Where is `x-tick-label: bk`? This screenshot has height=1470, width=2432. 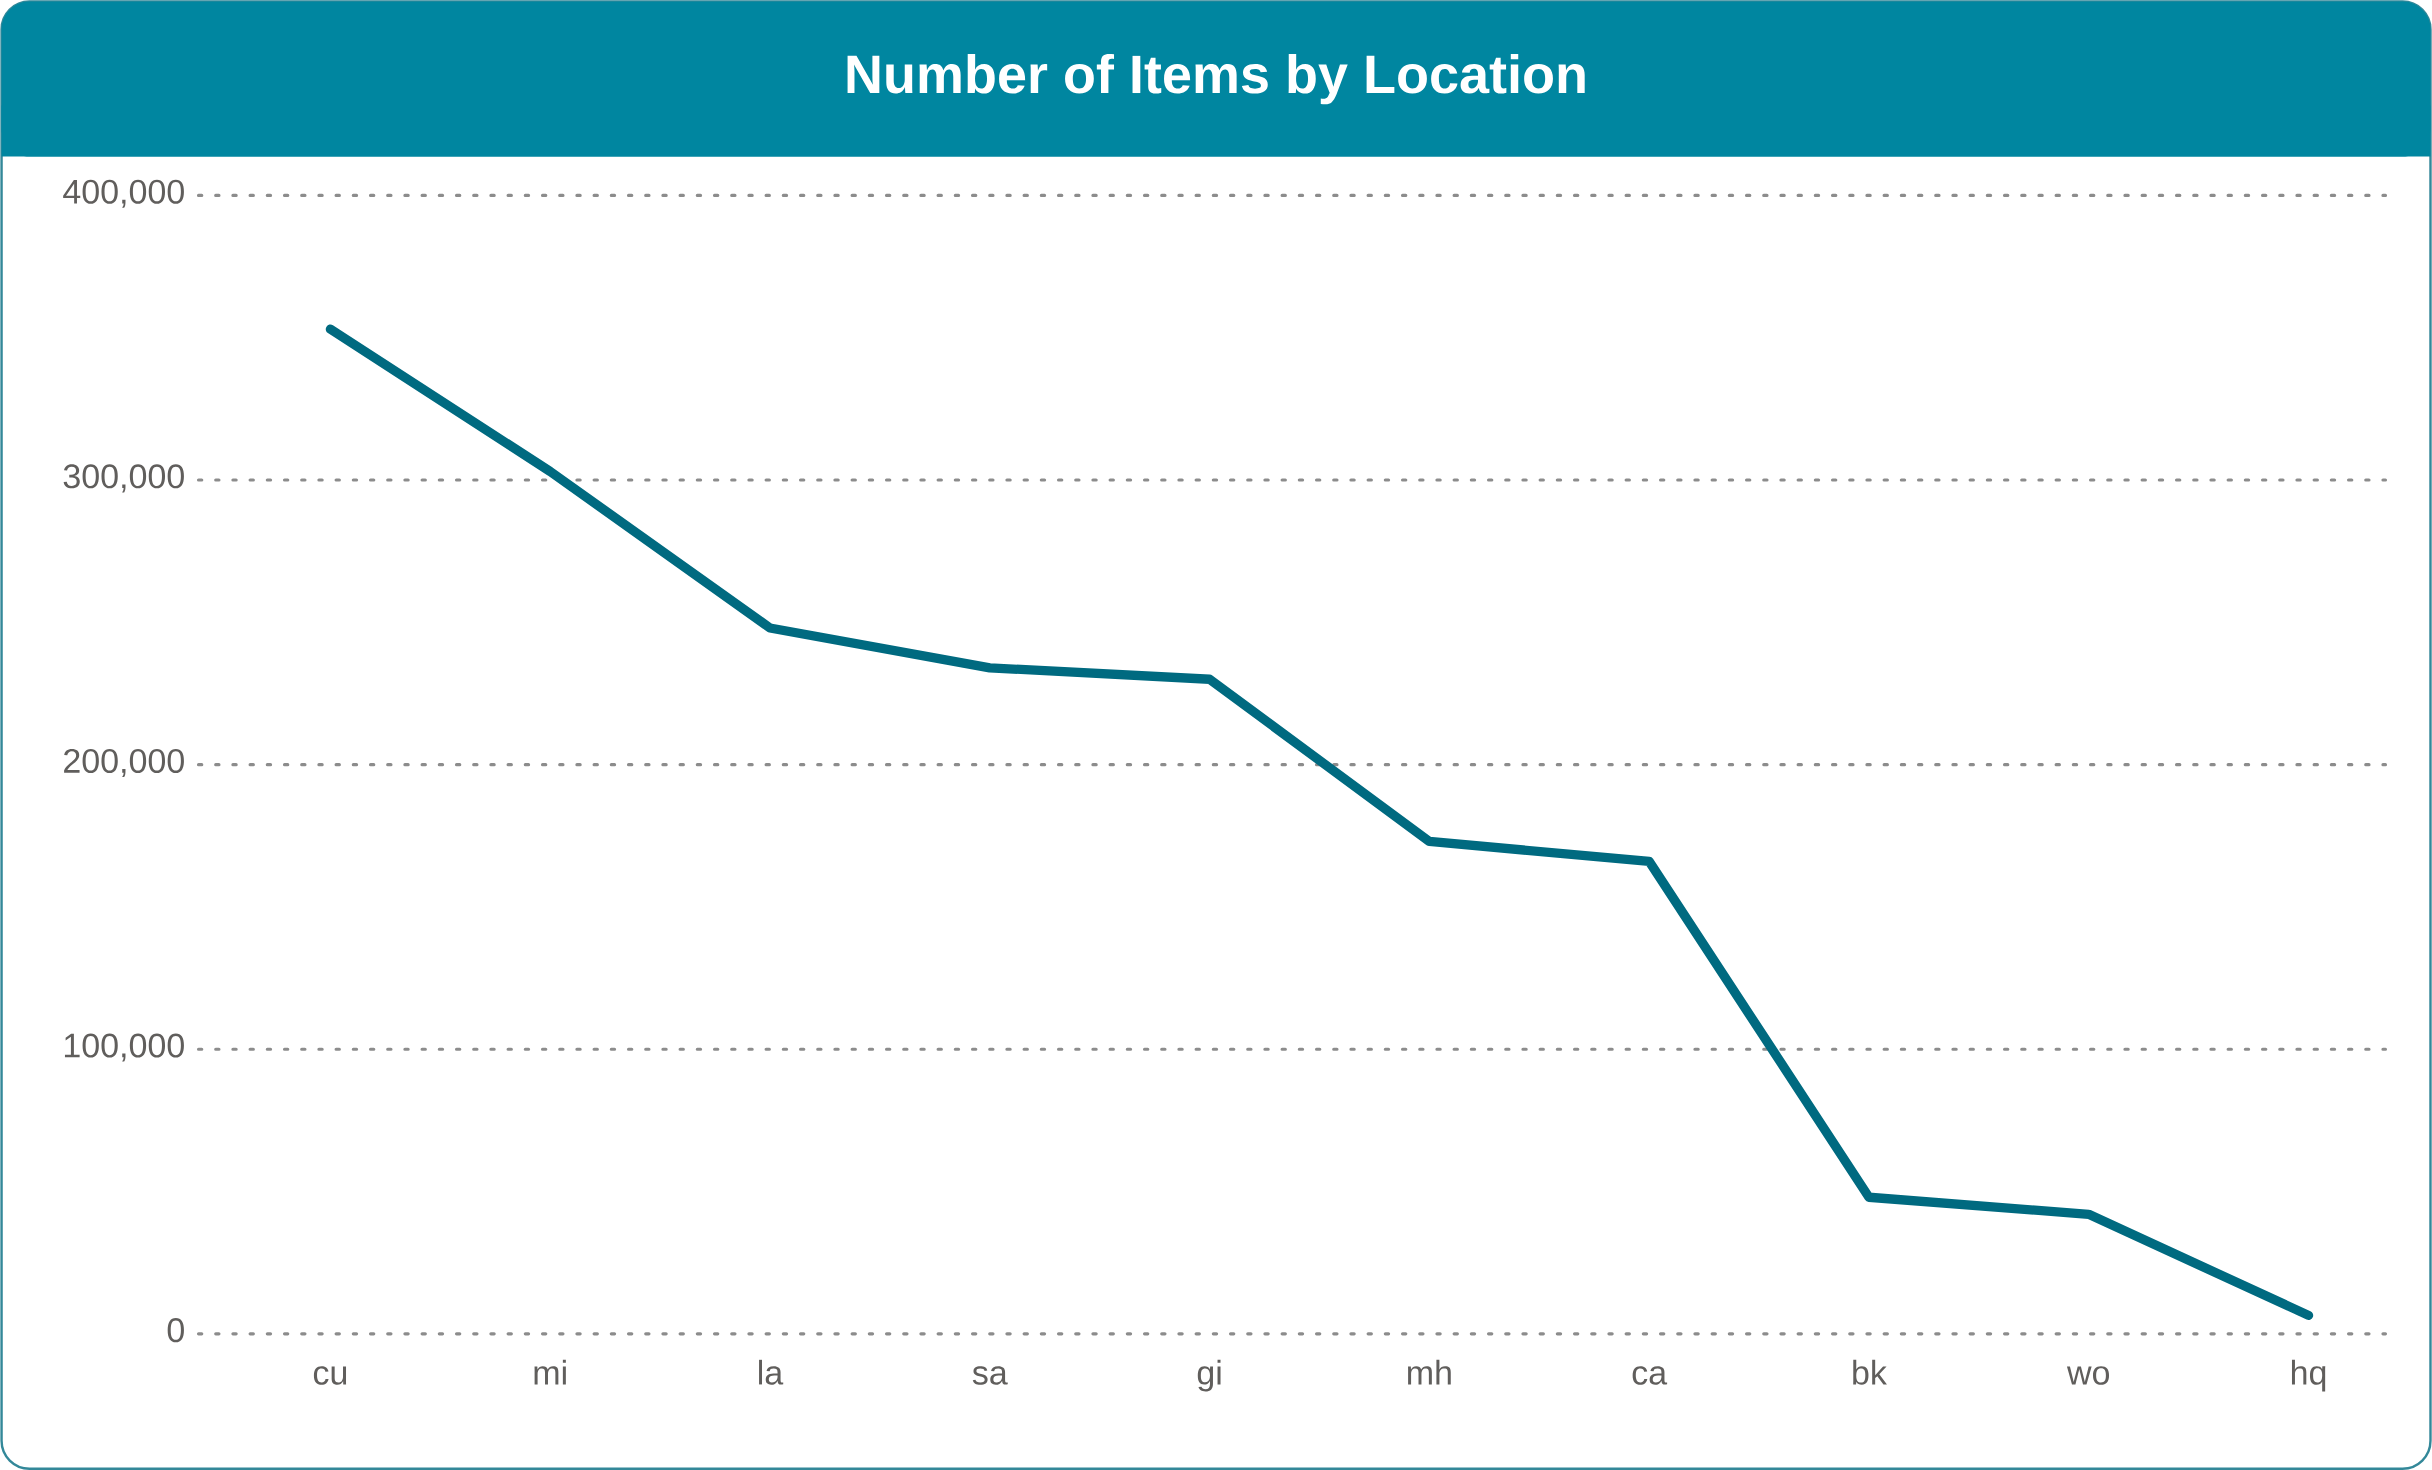 x-tick-label: bk is located at coordinates (1870, 1372).